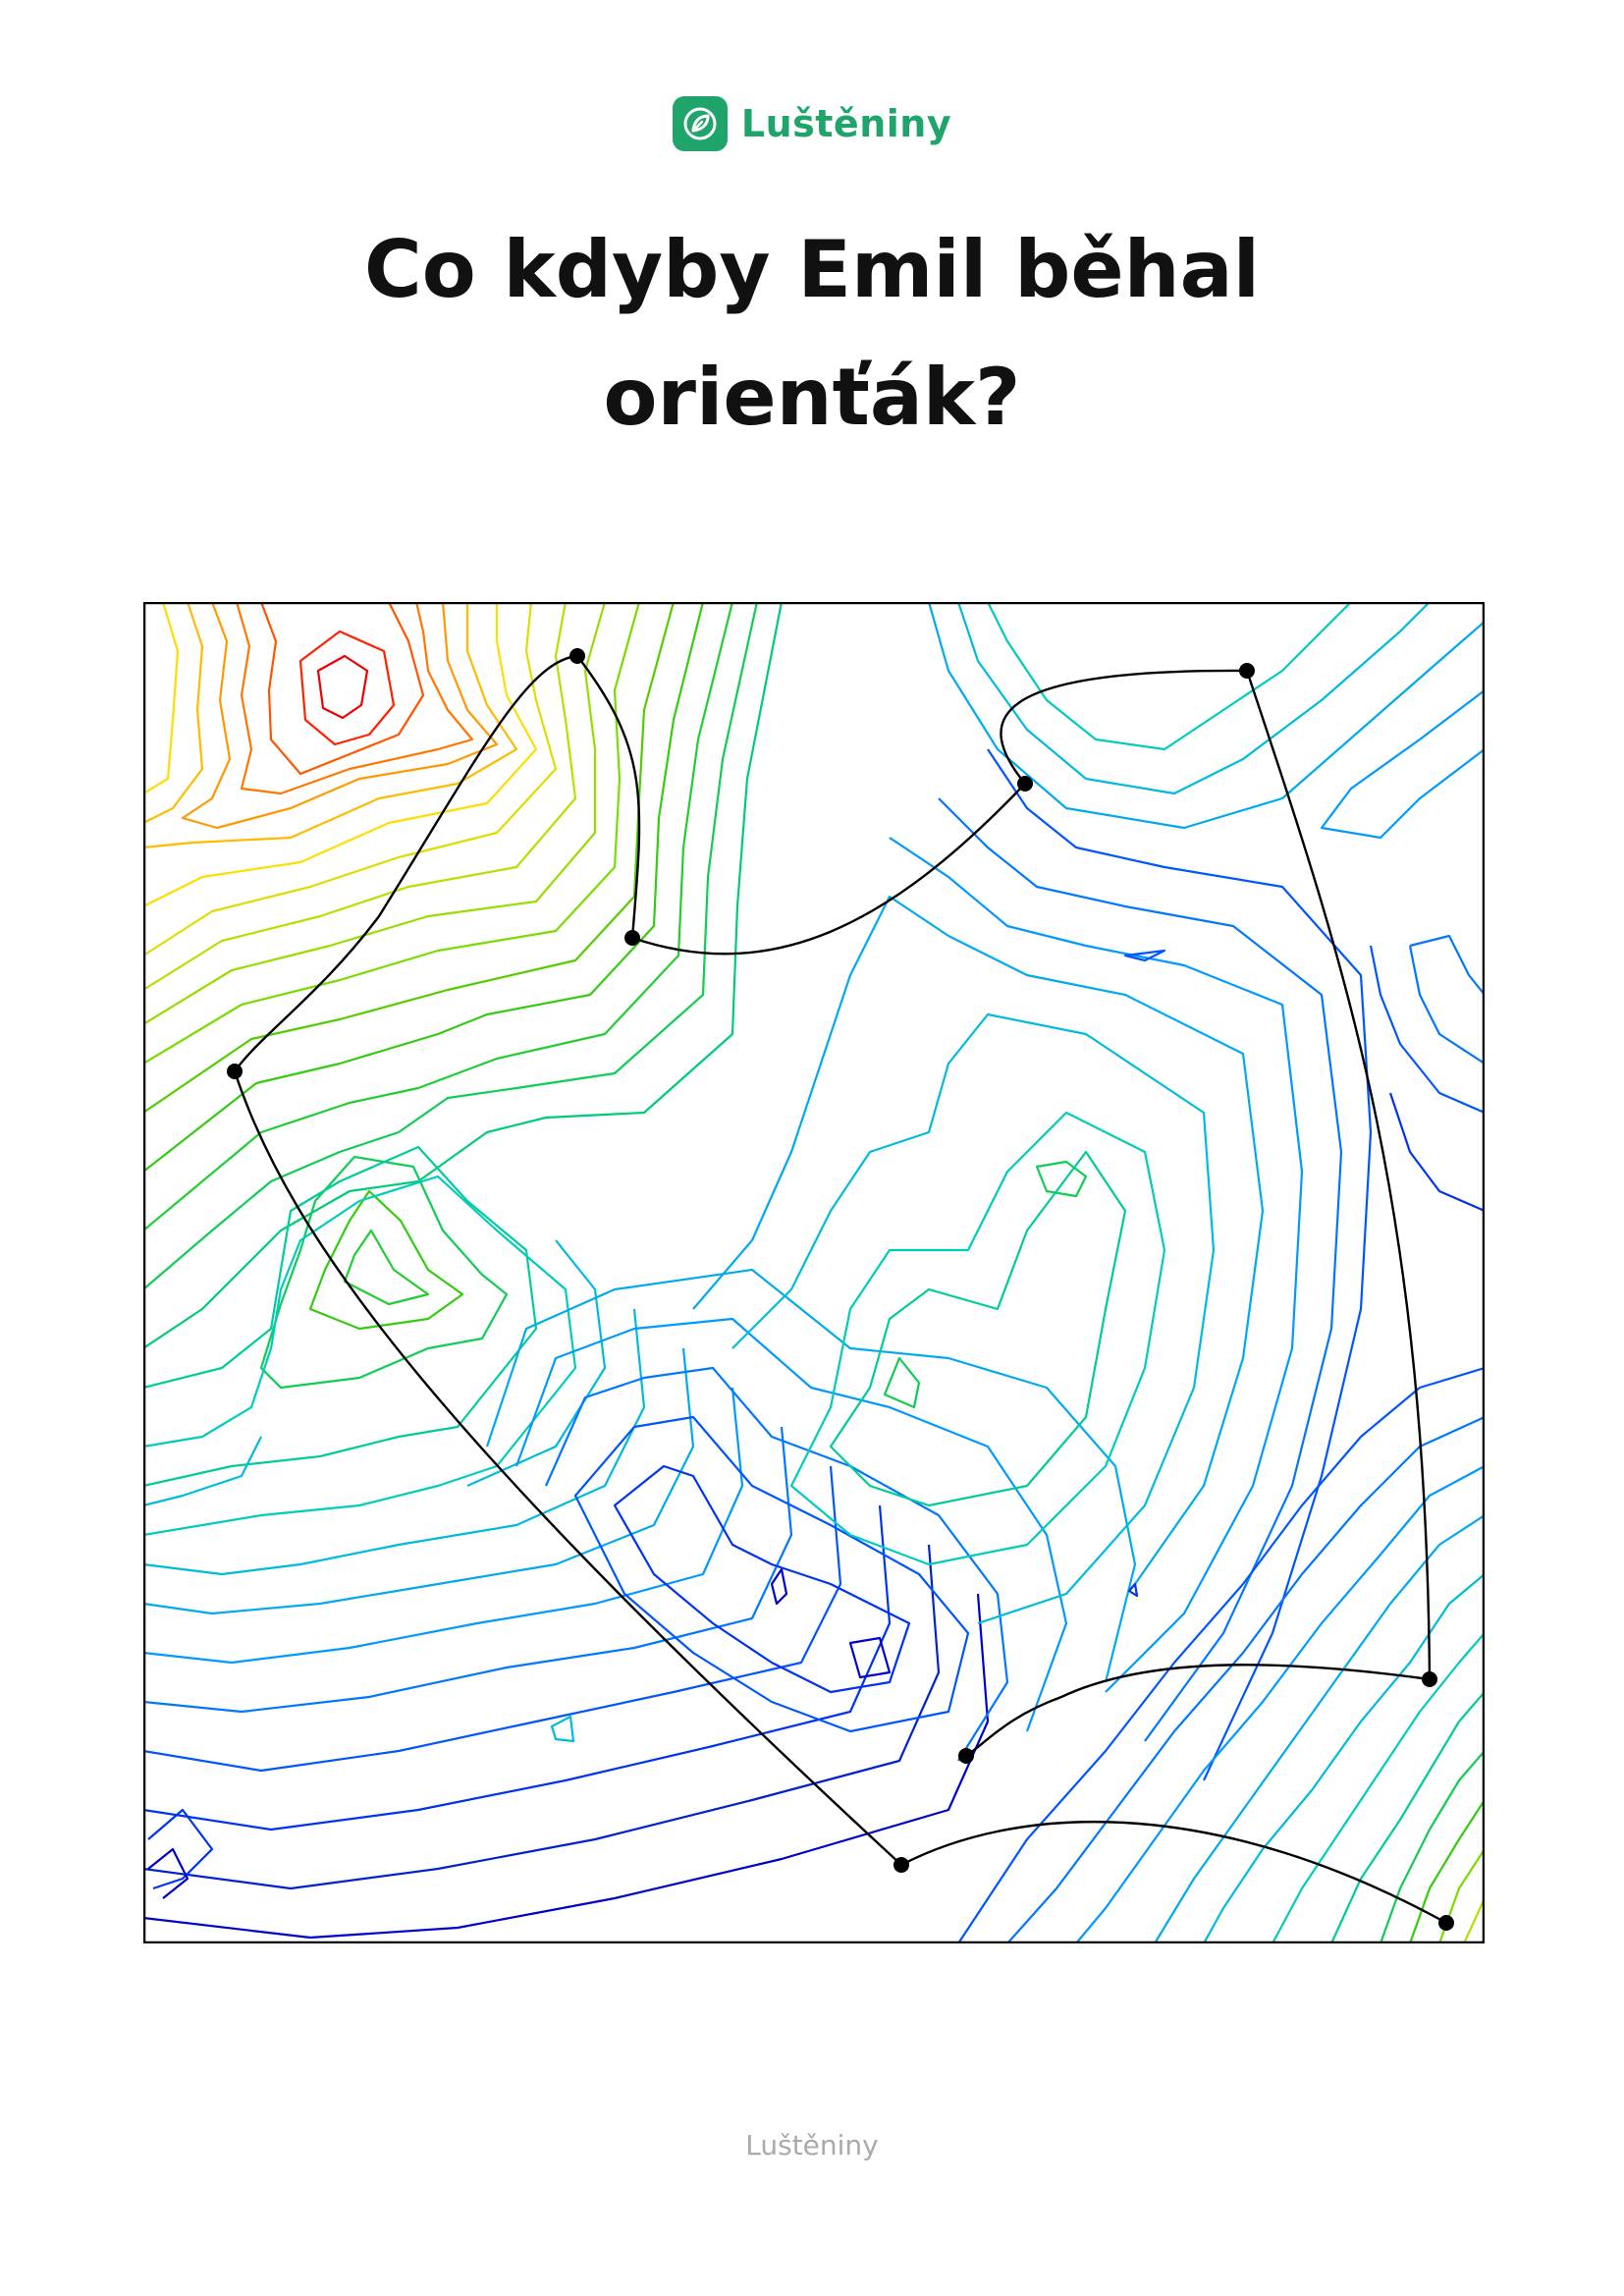 This screenshot has width=1624, height=2296. What do you see at coordinates (812, 334) in the screenshot?
I see `page-title: Co kdyby Emil běhal orienťák?` at bounding box center [812, 334].